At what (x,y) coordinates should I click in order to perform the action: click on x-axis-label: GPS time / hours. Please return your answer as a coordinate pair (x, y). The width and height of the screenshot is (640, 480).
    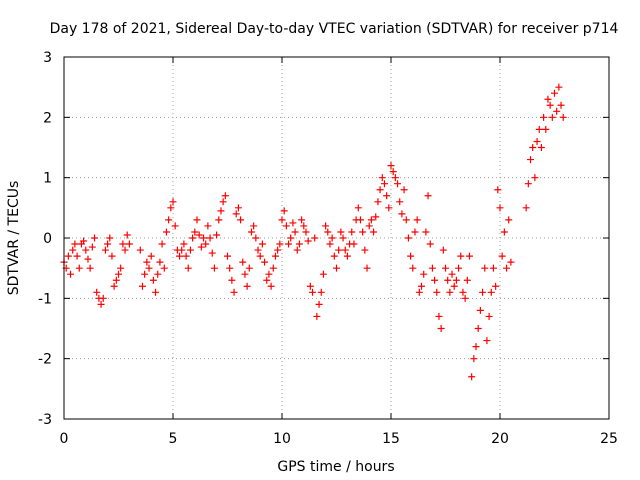
    Looking at the image, I should click on (335, 467).